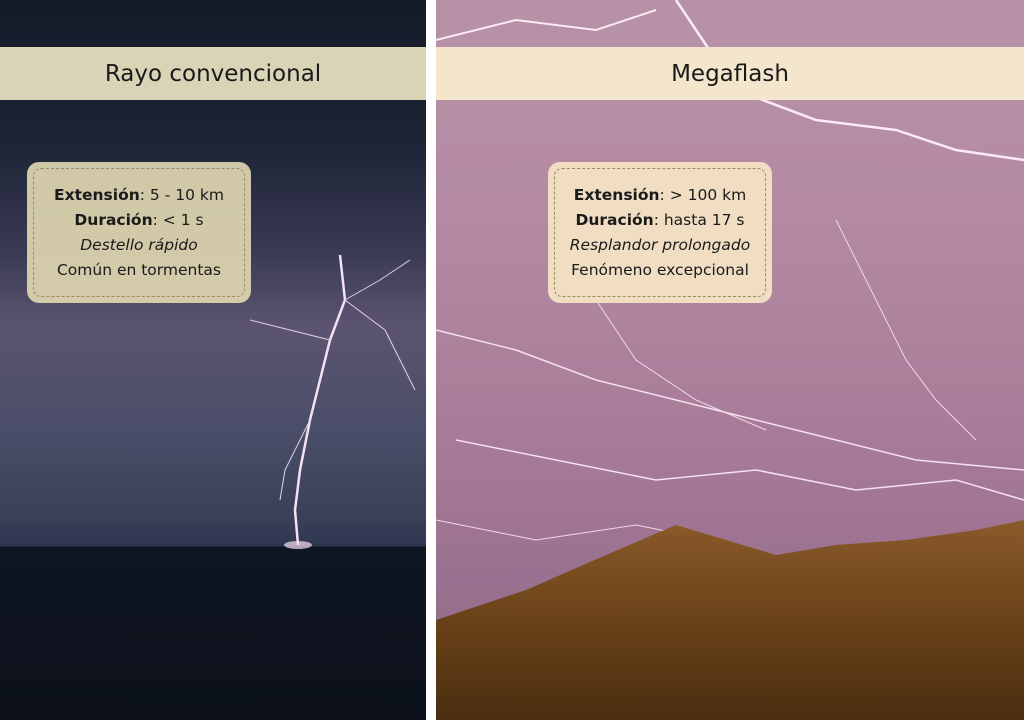 The height and width of the screenshot is (720, 1024). I want to click on extension-row: Extensión: > 100 km, so click(660, 195).